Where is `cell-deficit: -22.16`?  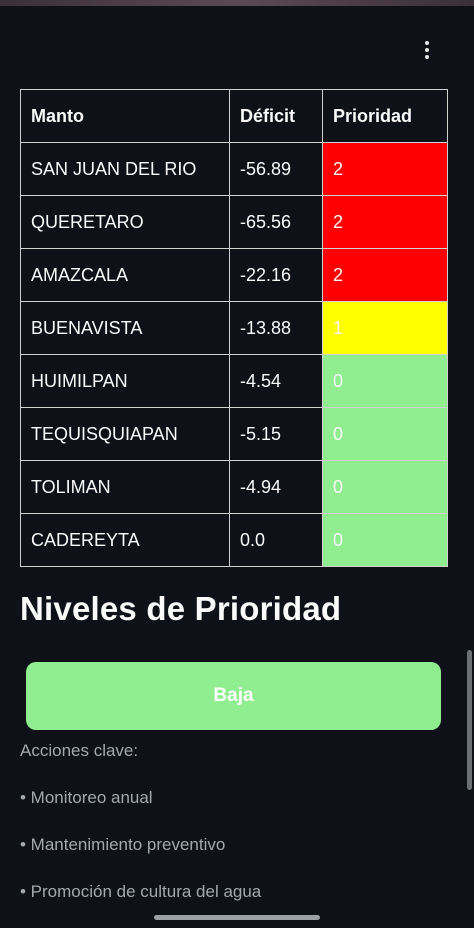
cell-deficit: -22.16 is located at coordinates (276, 275).